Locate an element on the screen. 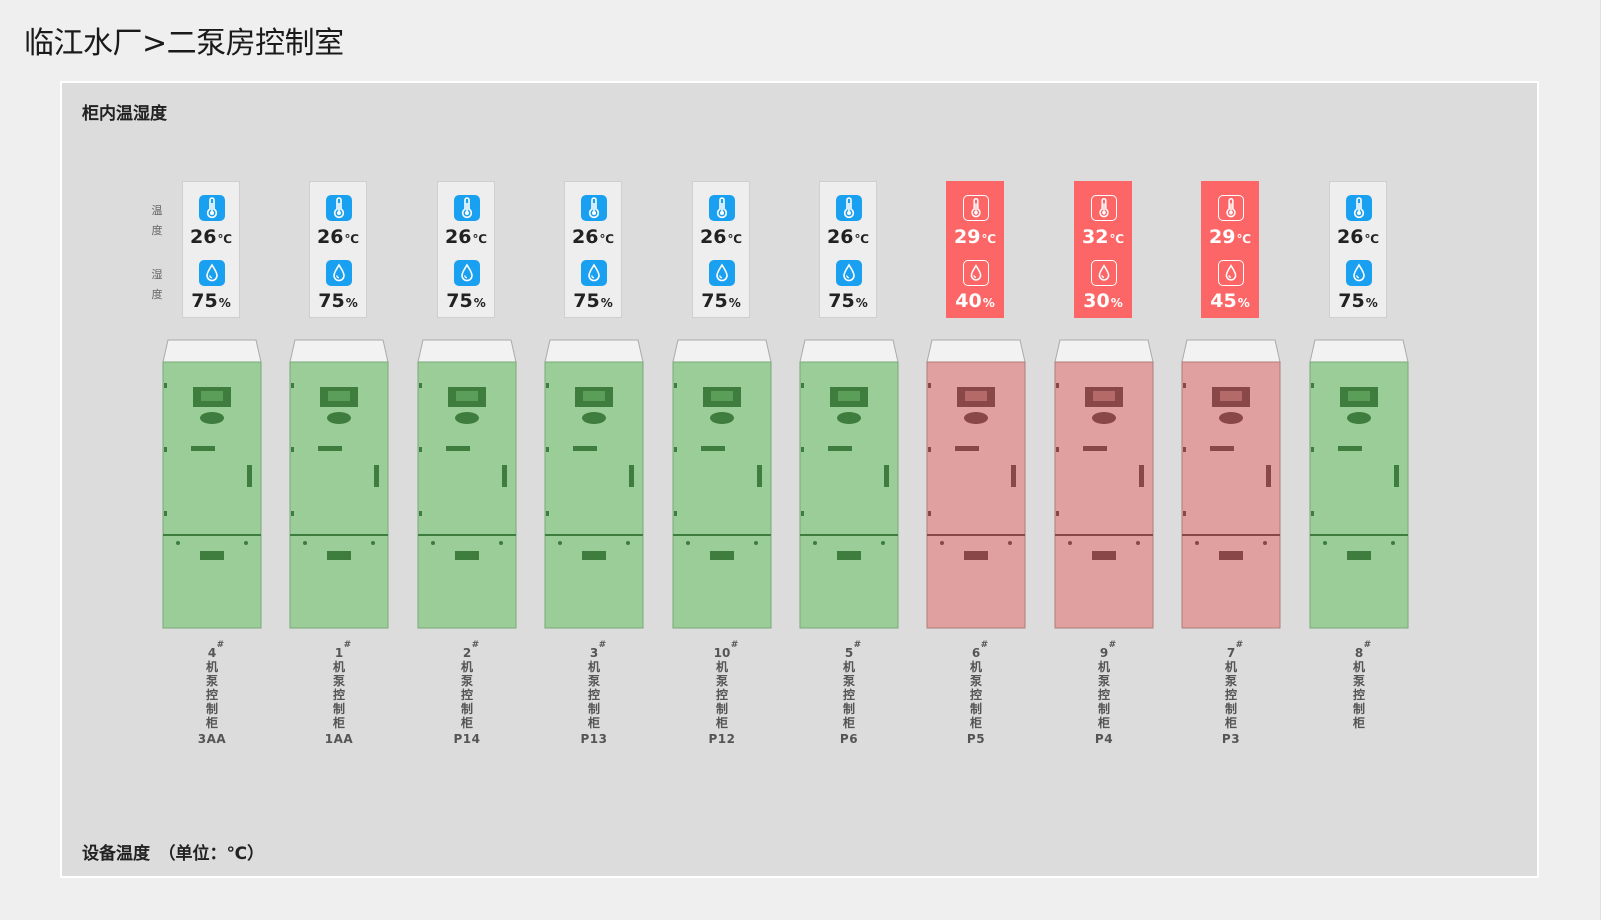  cabinet-label: 4 # 机泵控制柜 3AA is located at coordinates (212, 693).